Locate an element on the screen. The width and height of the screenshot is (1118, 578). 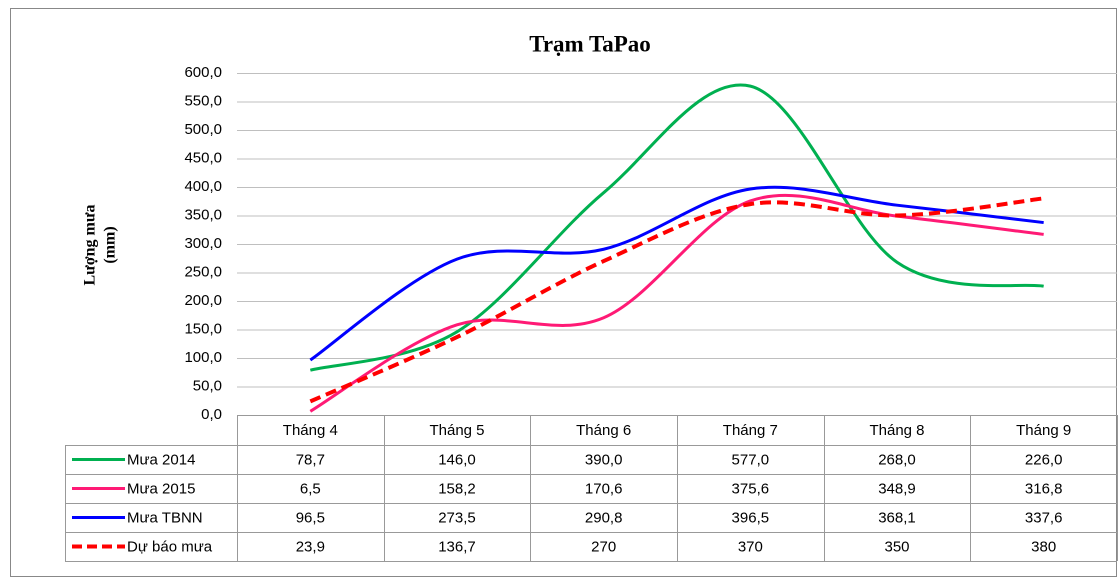
data-label: 348,9 is located at coordinates (897, 488).